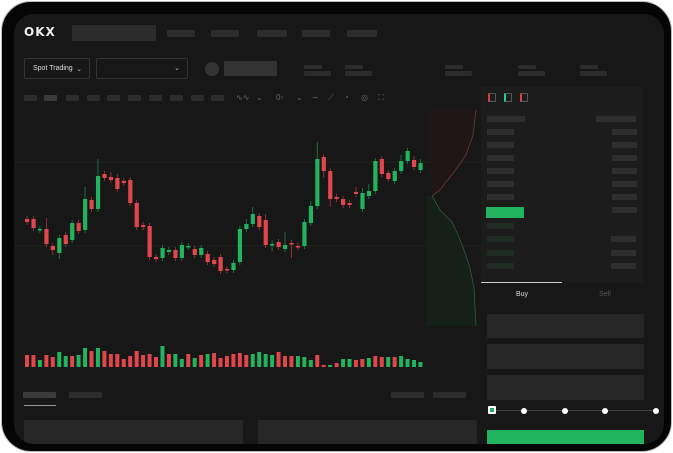  I want to click on tab-sell: Sell, so click(605, 294).